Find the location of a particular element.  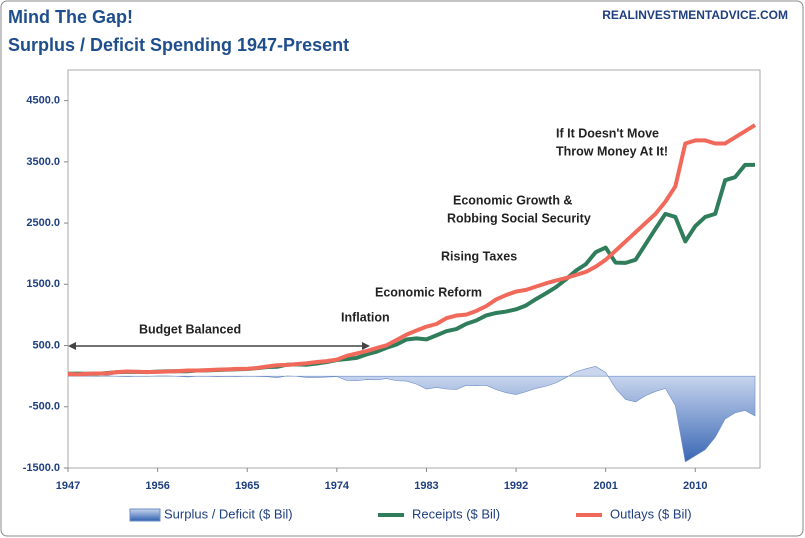

x-tick-label: 1974 is located at coordinates (337, 486).